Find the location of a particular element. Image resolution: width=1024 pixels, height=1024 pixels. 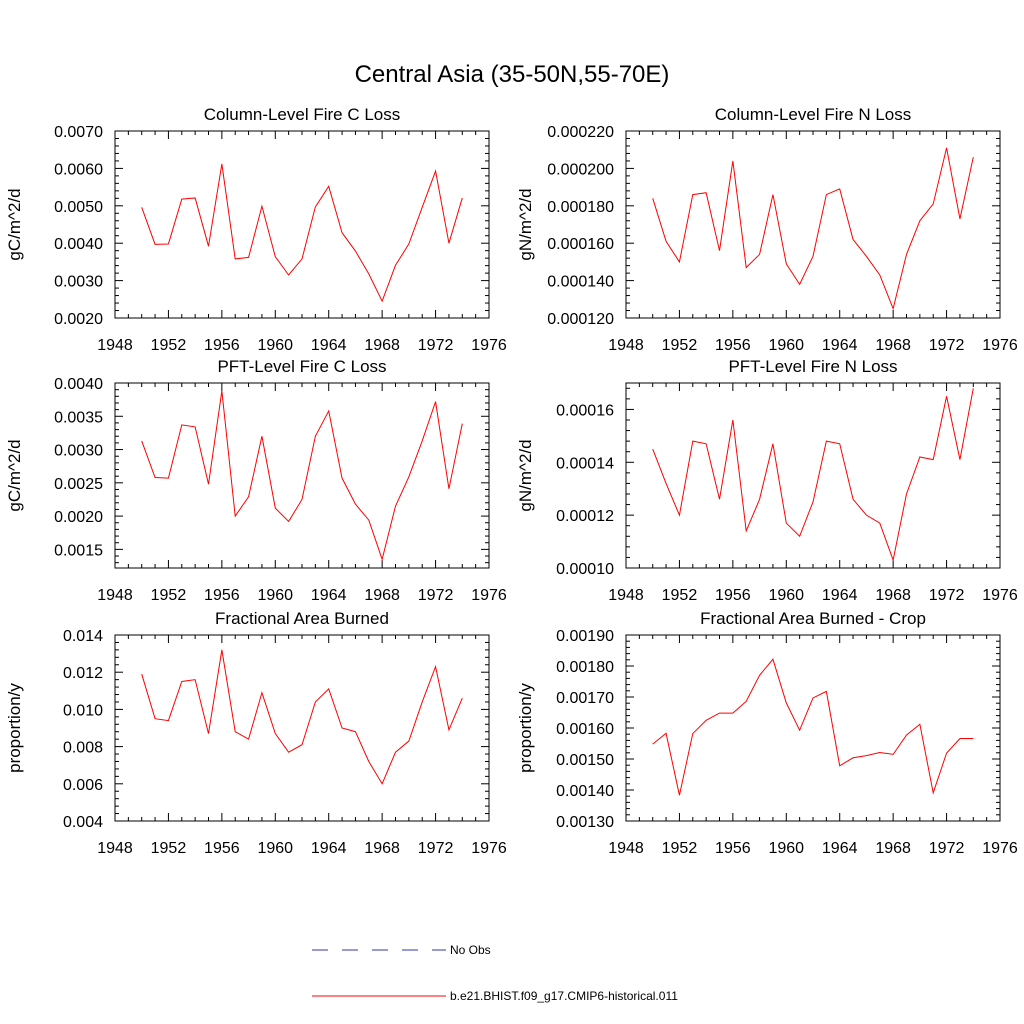

y-tick-label: 0.00150 is located at coordinates (585, 760).